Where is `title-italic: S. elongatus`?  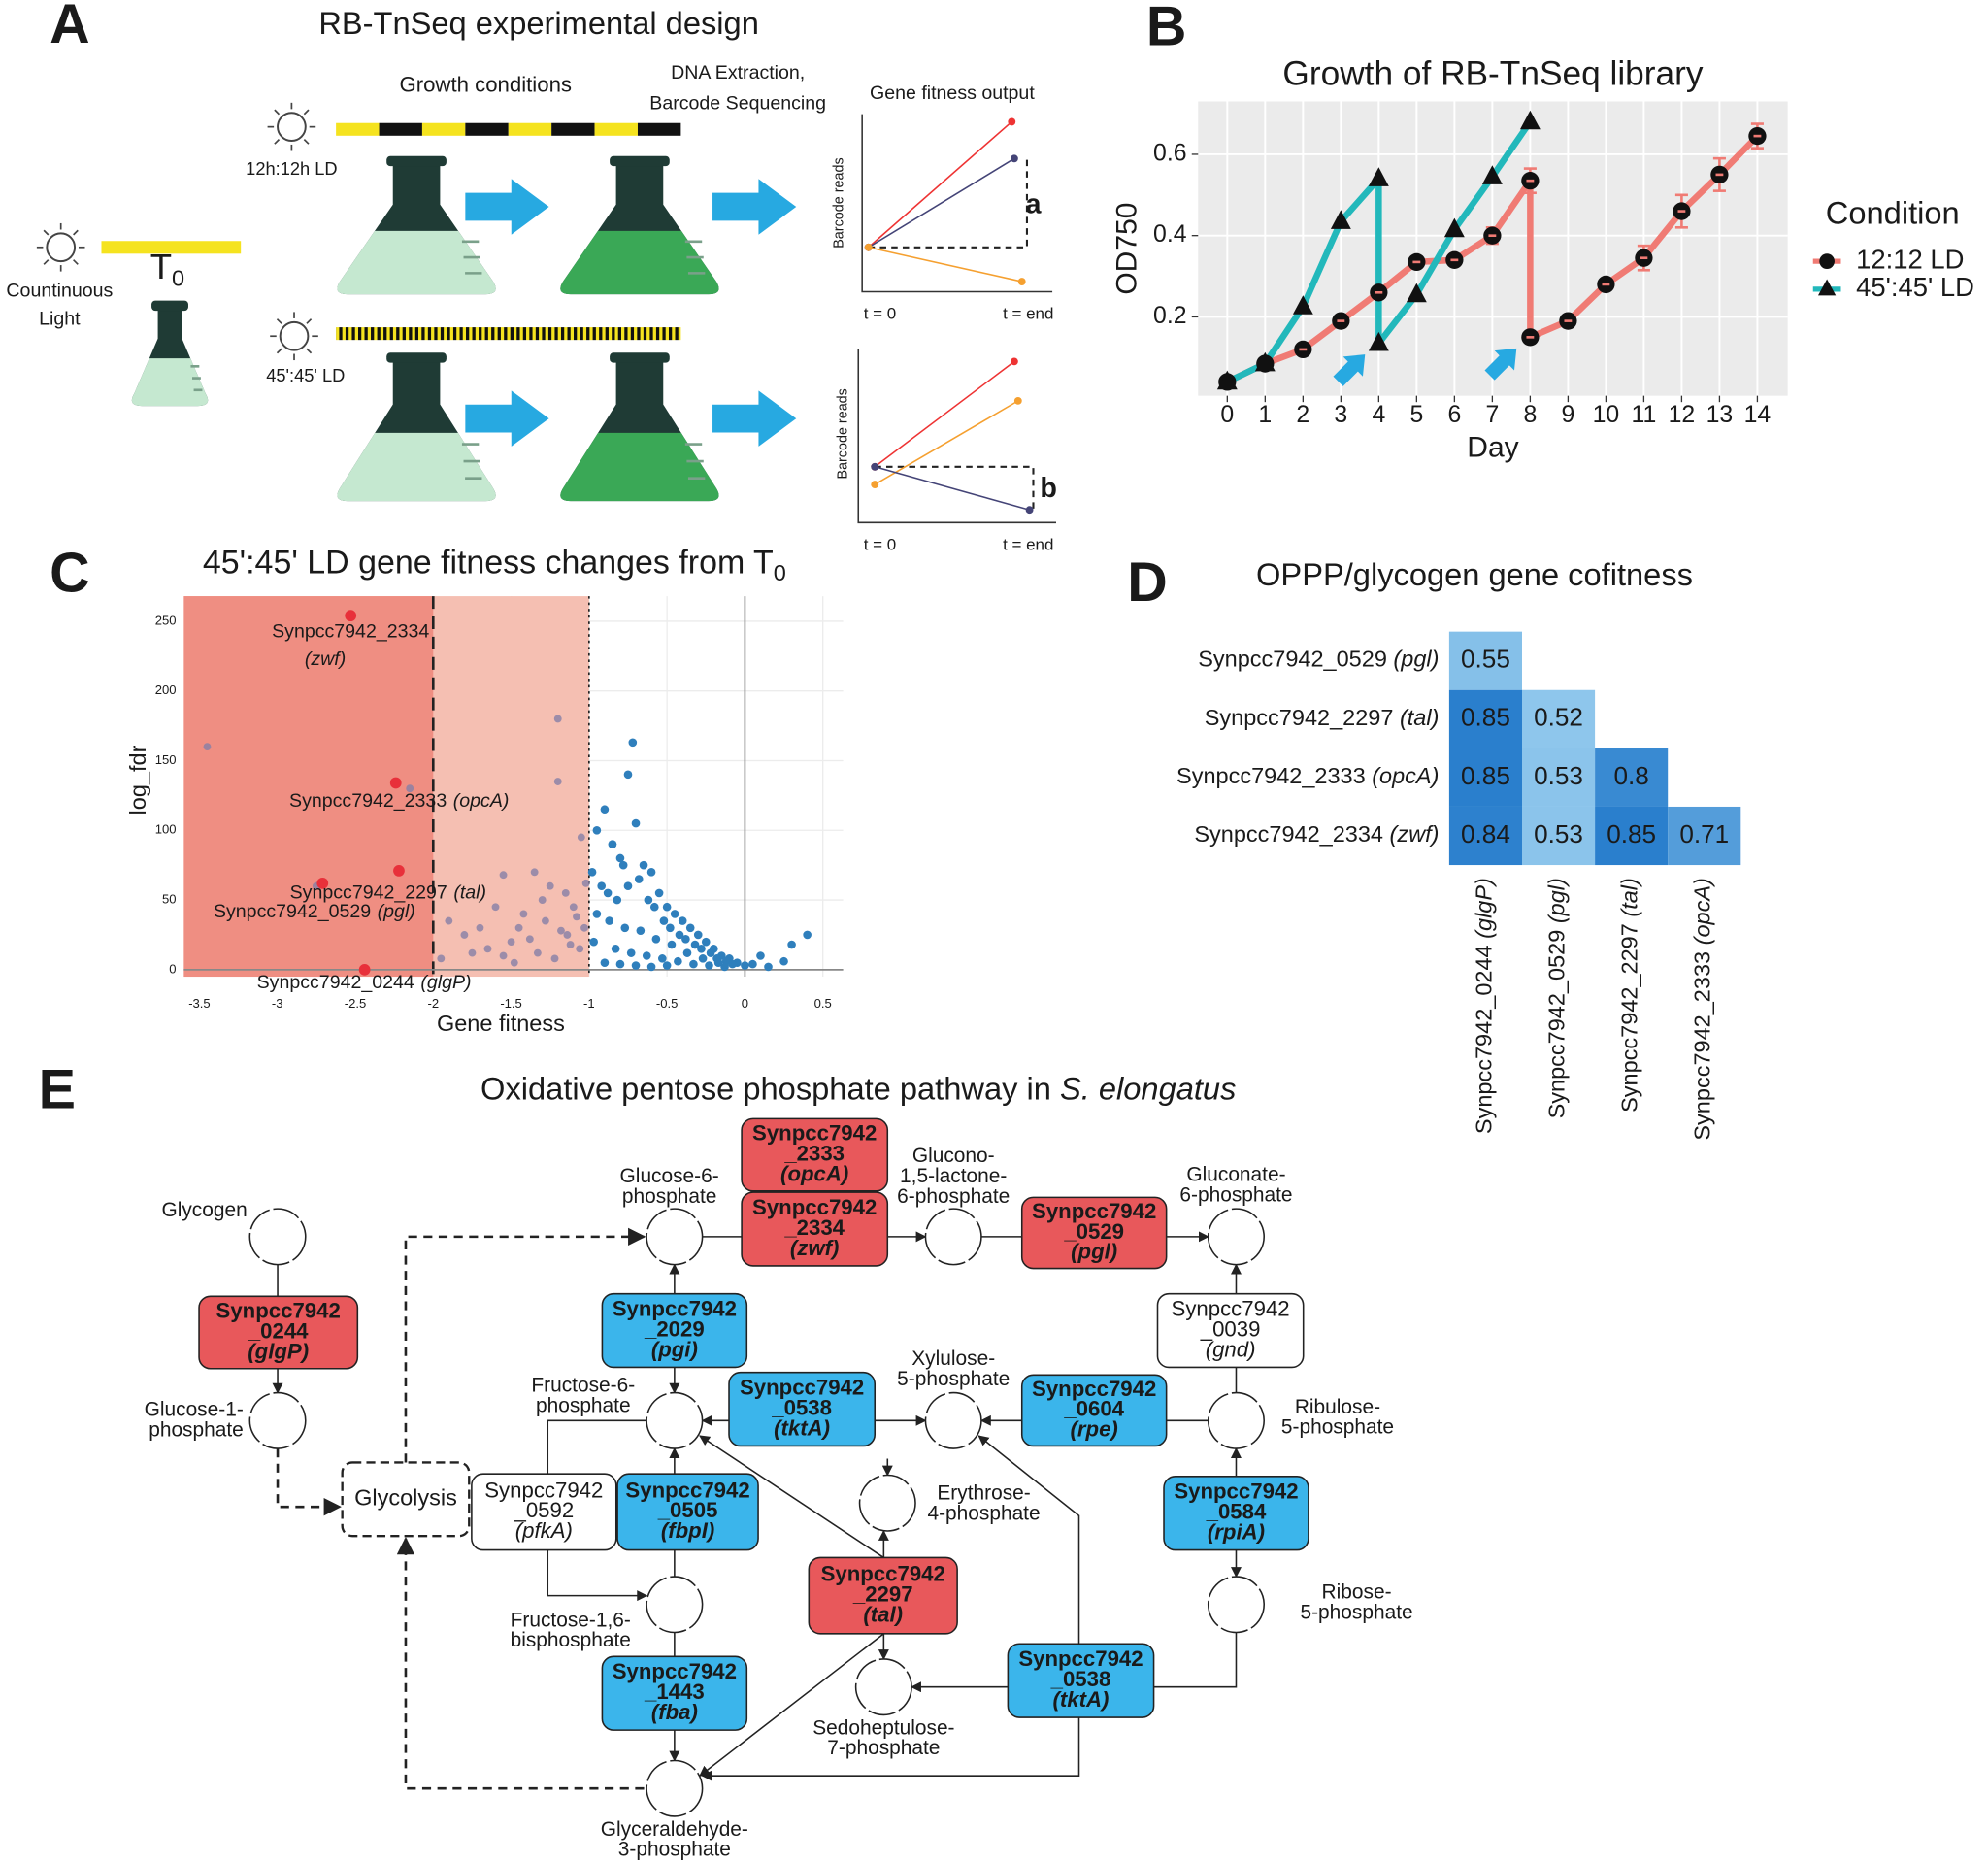 title-italic: S. elongatus is located at coordinates (1148, 1088).